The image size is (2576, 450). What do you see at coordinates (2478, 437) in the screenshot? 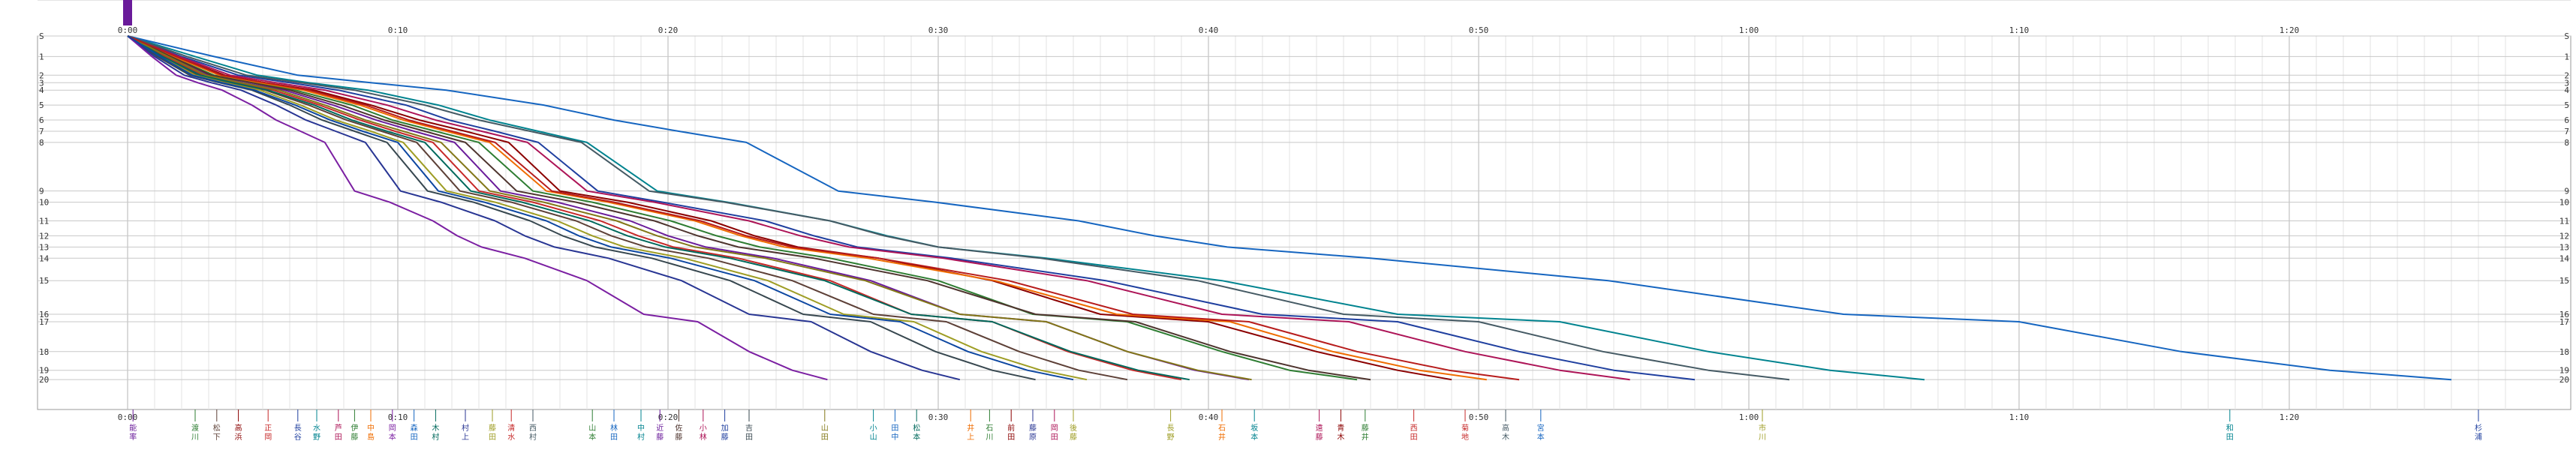
I see `finish-runner-label: 浦` at bounding box center [2478, 437].